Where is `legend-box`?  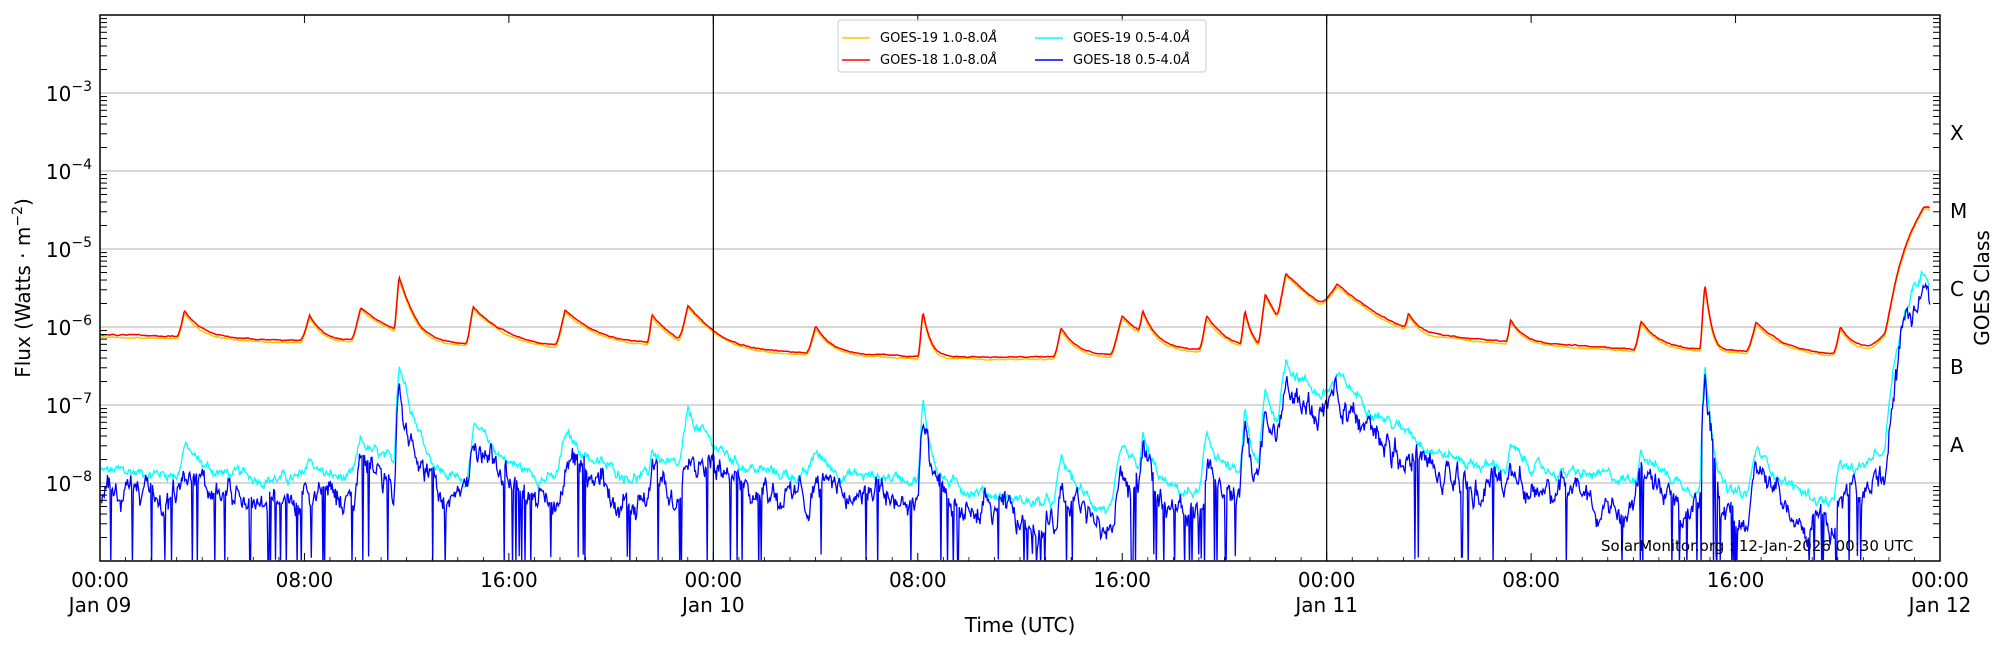 legend-box is located at coordinates (1022, 46).